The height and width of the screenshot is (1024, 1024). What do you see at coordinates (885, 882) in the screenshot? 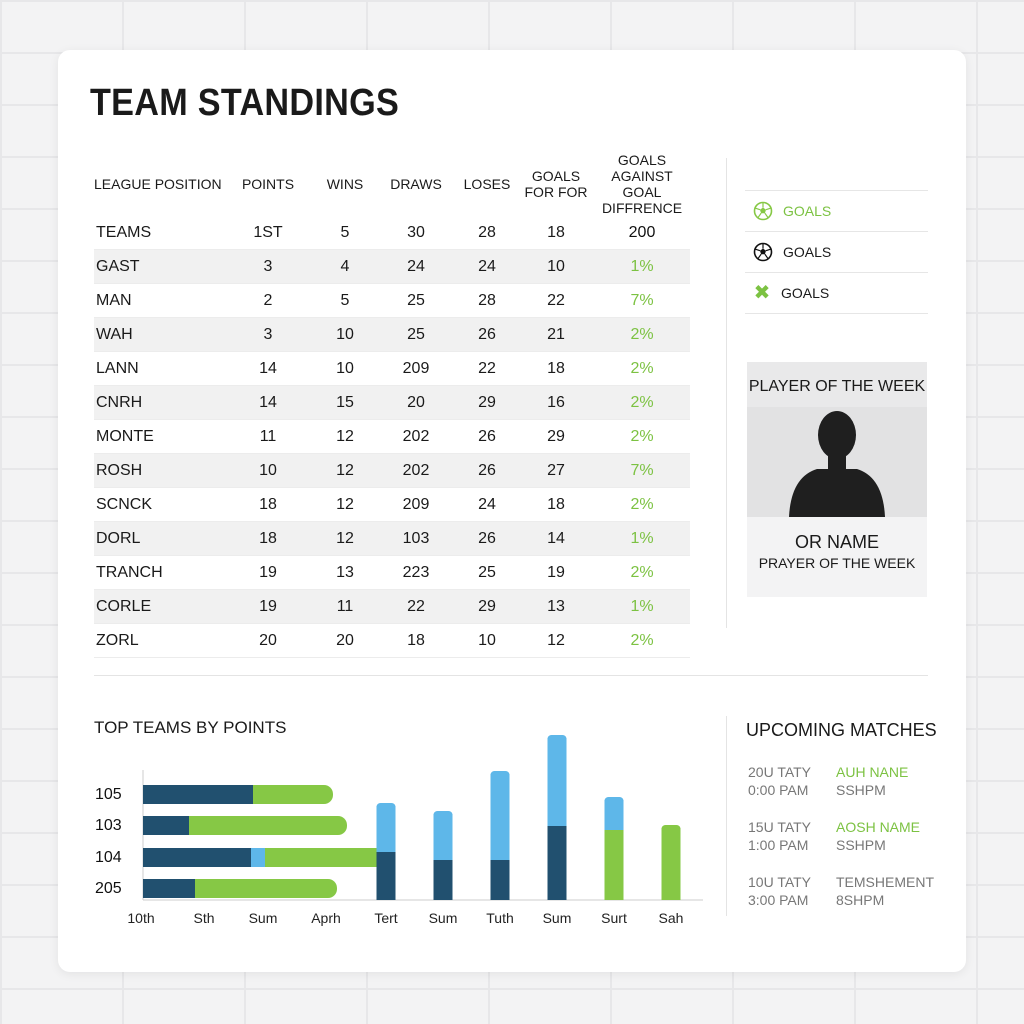
I see `match-team: TEMSHEMENT` at bounding box center [885, 882].